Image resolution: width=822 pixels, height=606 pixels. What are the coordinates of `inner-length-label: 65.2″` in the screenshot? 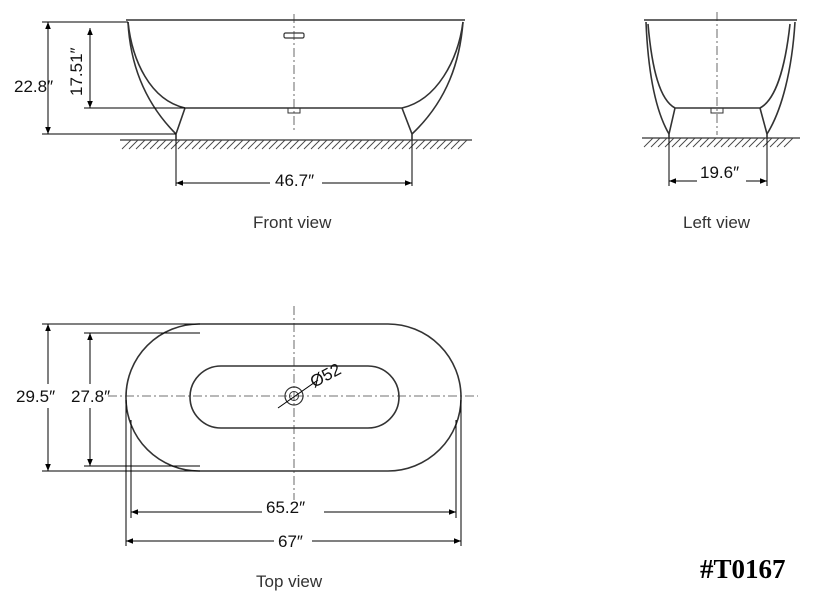 It's located at (285, 507).